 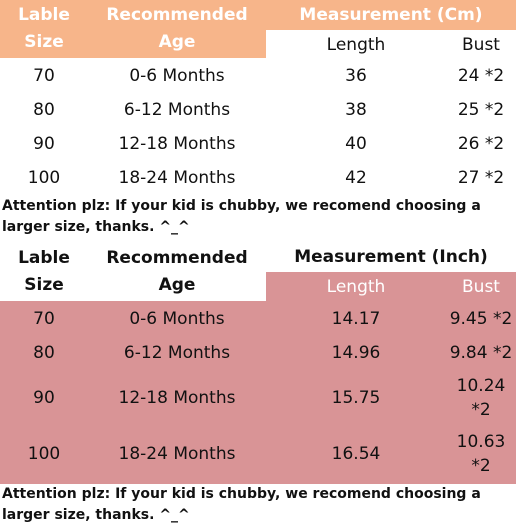 I want to click on cm-cell: 90, so click(x=44, y=144).